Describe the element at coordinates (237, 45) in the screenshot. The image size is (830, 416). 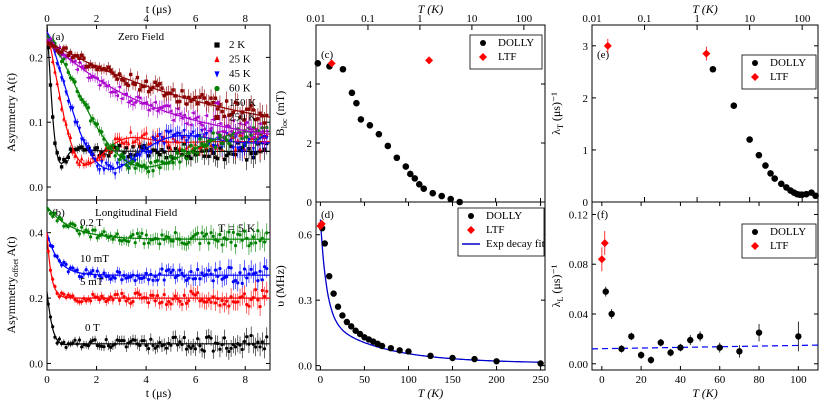
I see `legend-label: 2 K` at that location.